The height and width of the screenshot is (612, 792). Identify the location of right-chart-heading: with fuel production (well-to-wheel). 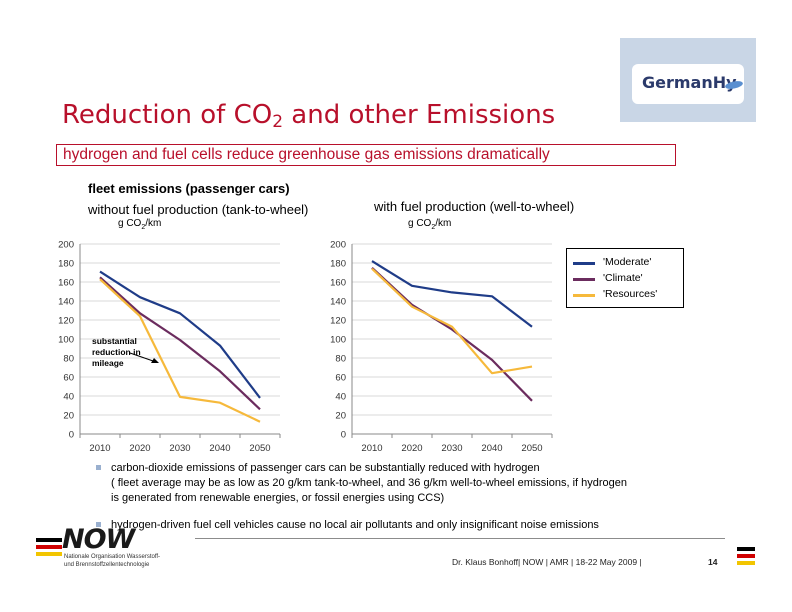
(474, 206).